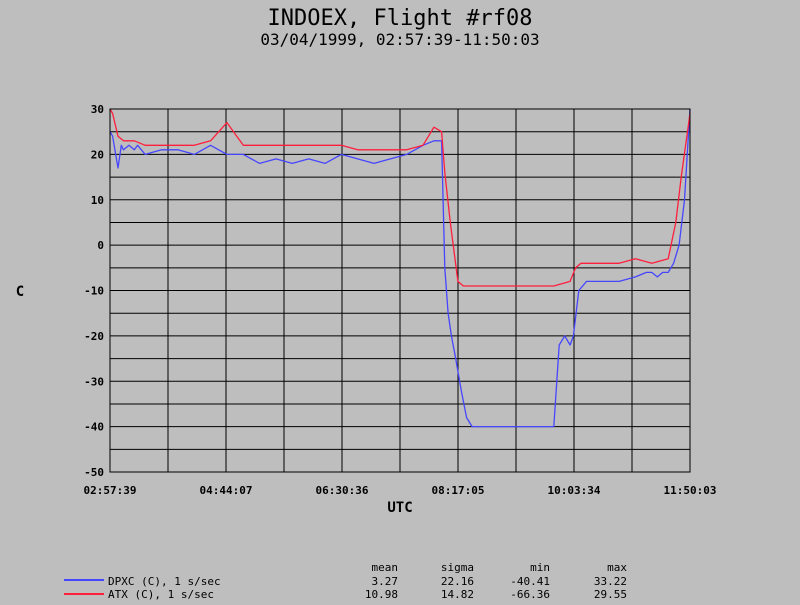 This screenshot has height=605, width=800. Describe the element at coordinates (457, 594) in the screenshot. I see `stat-atx-sigma: 14.82` at that location.